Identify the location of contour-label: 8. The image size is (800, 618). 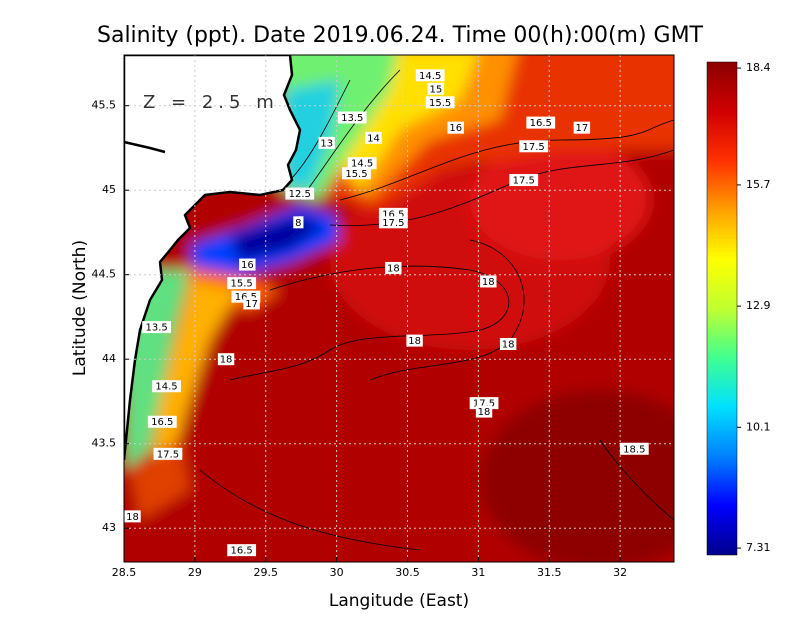
(298, 223).